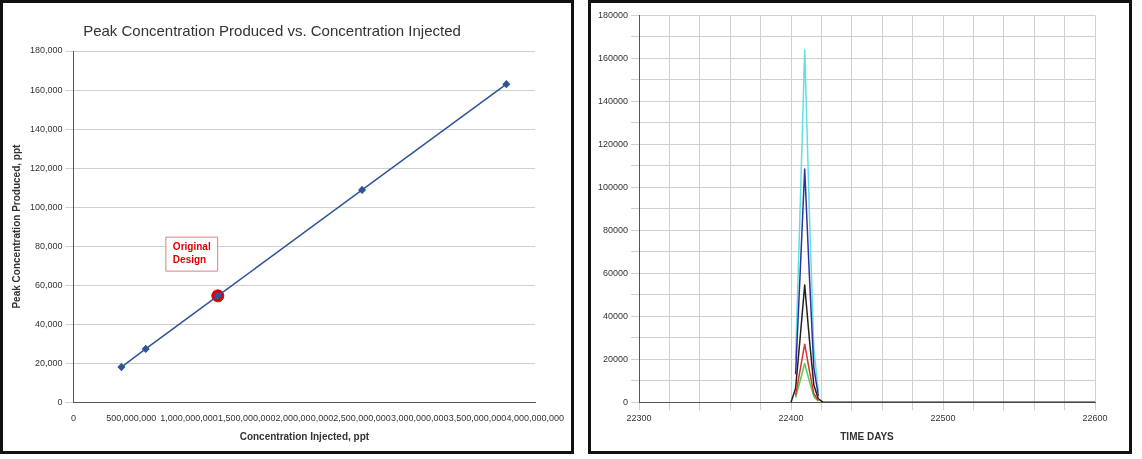  I want to click on y-tick-label: 100,000, so click(46, 206).